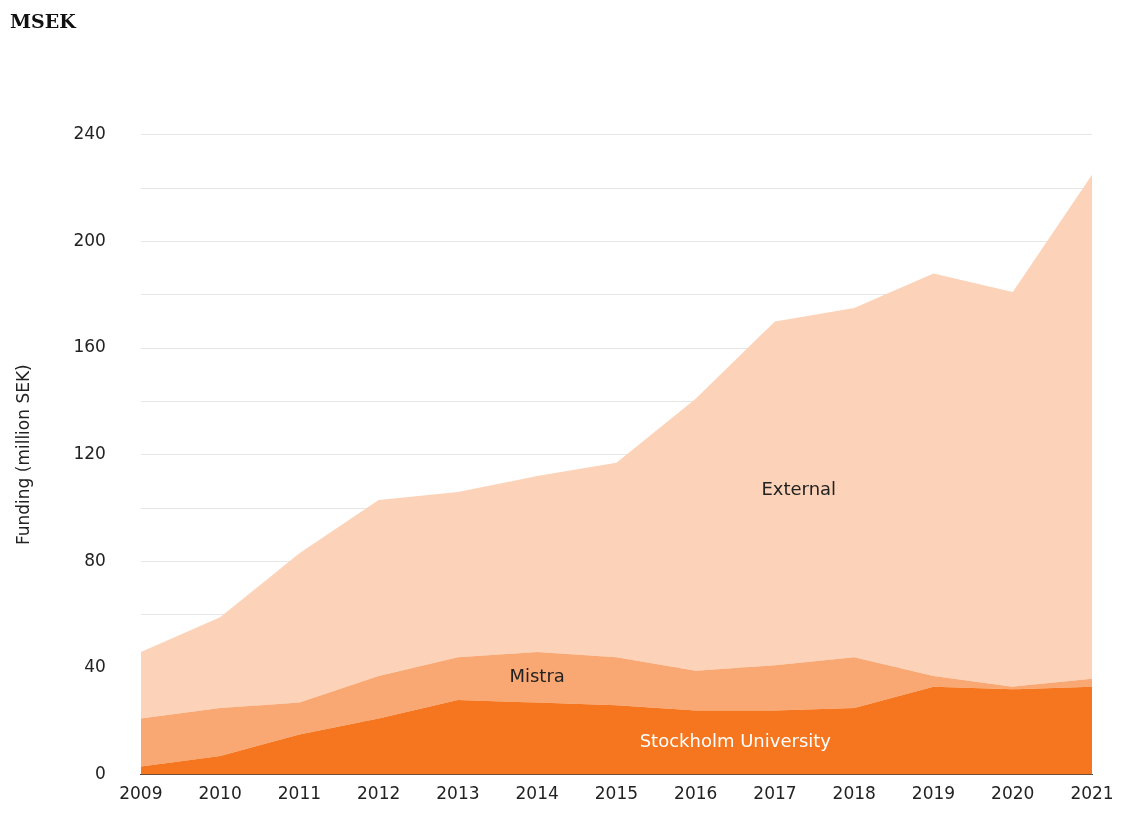 Image resolution: width=1127 pixels, height=825 pixels. Describe the element at coordinates (22, 455) in the screenshot. I see `y-axis-title: Funding (million SEK)` at that location.